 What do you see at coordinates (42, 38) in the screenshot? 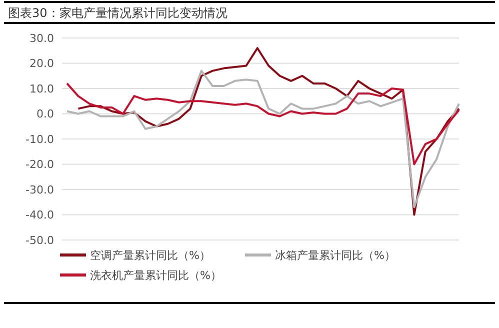
I see `y-tick-label: 30.0` at bounding box center [42, 38].